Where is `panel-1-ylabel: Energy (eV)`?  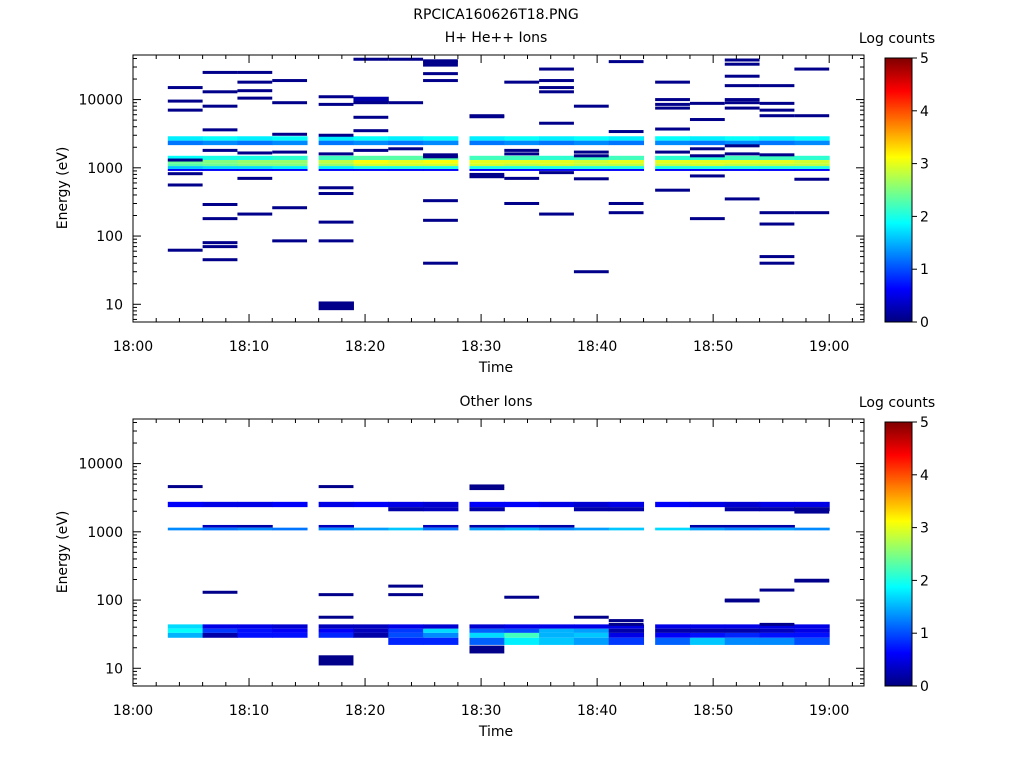 panel-1-ylabel: Energy (eV) is located at coordinates (63, 188).